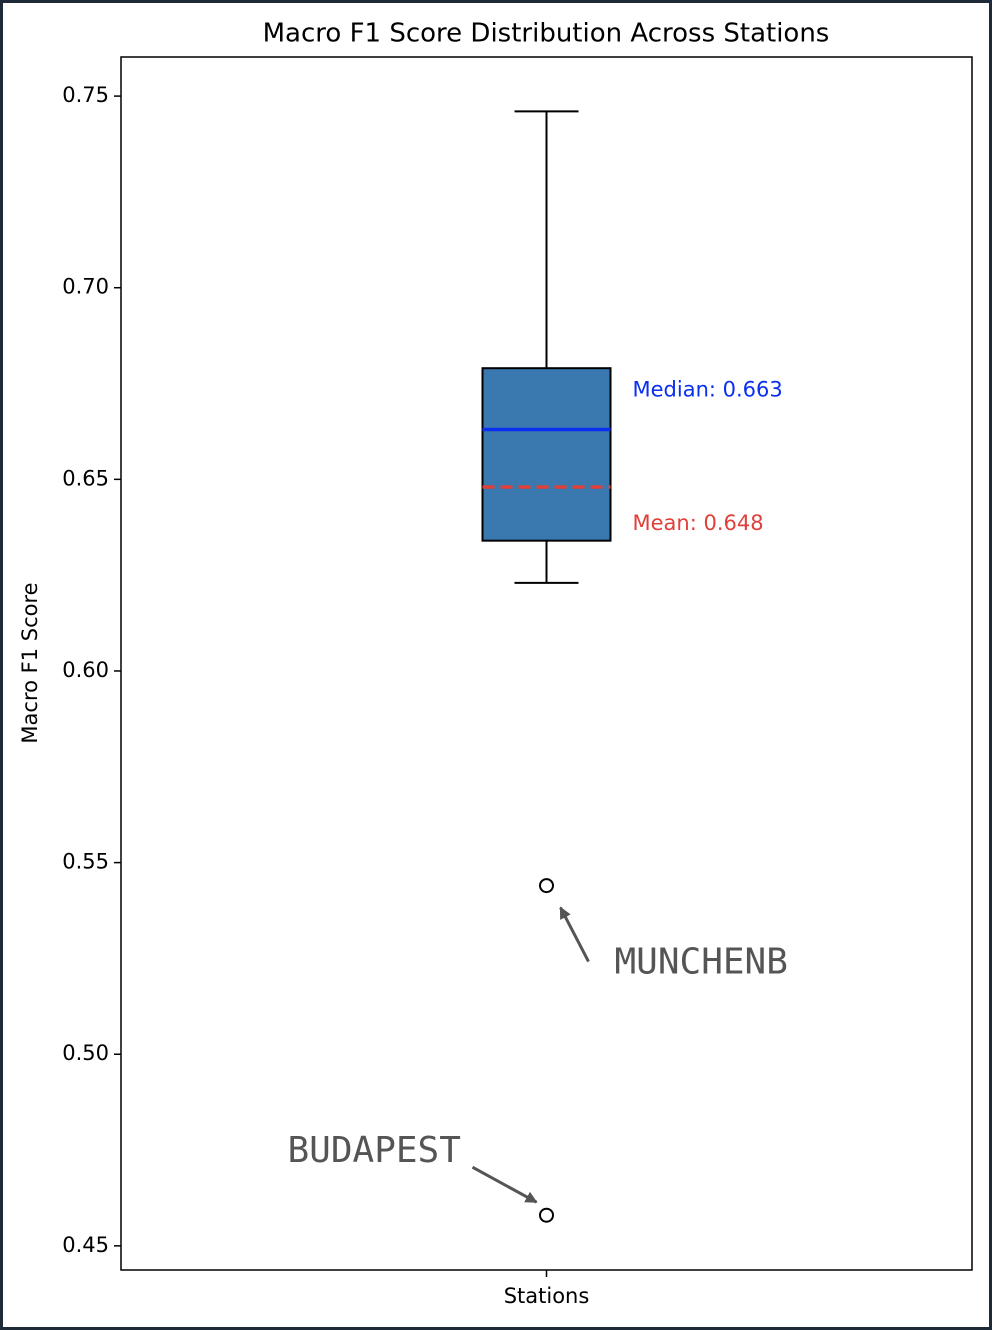 Image resolution: width=992 pixels, height=1330 pixels. Describe the element at coordinates (85, 287) in the screenshot. I see `y-tick-label: 0.70` at that location.